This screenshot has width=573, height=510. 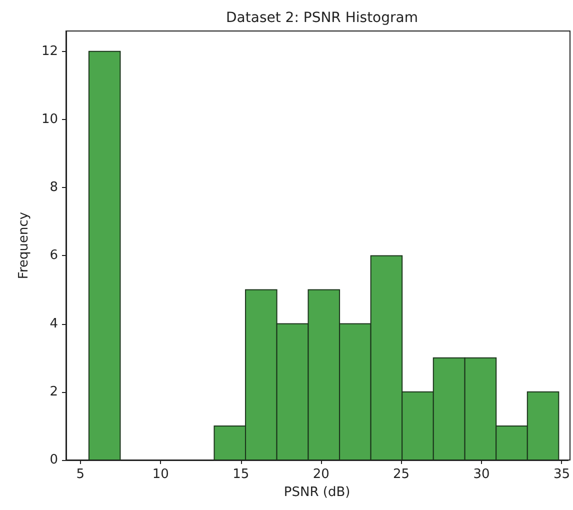 I want to click on y-tick-label: 8, so click(x=54, y=188).